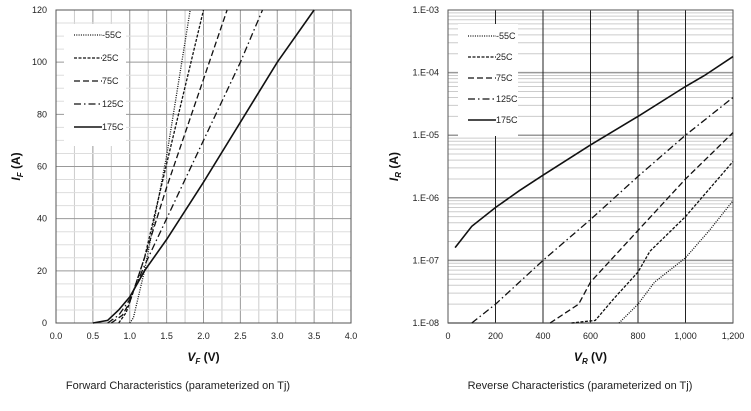 The height and width of the screenshot is (411, 751). Describe the element at coordinates (425, 198) in the screenshot. I see `y-tick-label: 1.E-06` at that location.